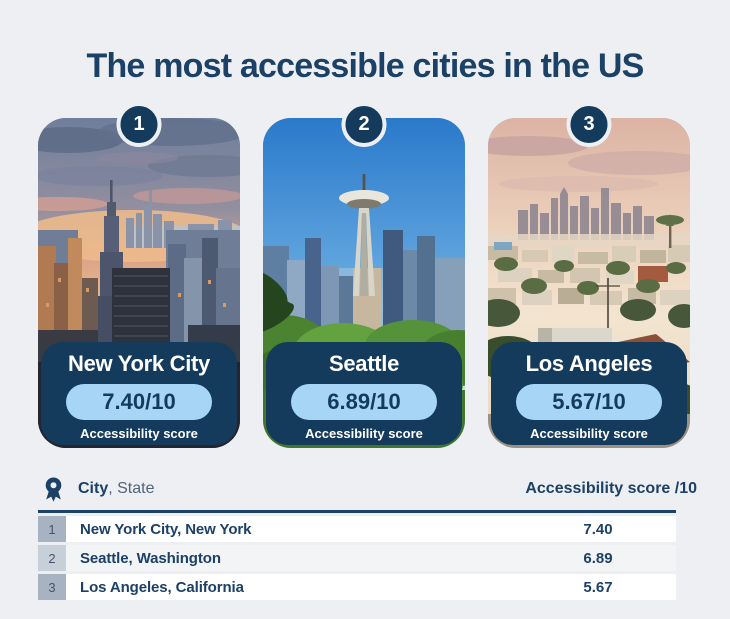 The image size is (730, 619). Describe the element at coordinates (52, 587) in the screenshot. I see `rank-cell: 3` at that location.